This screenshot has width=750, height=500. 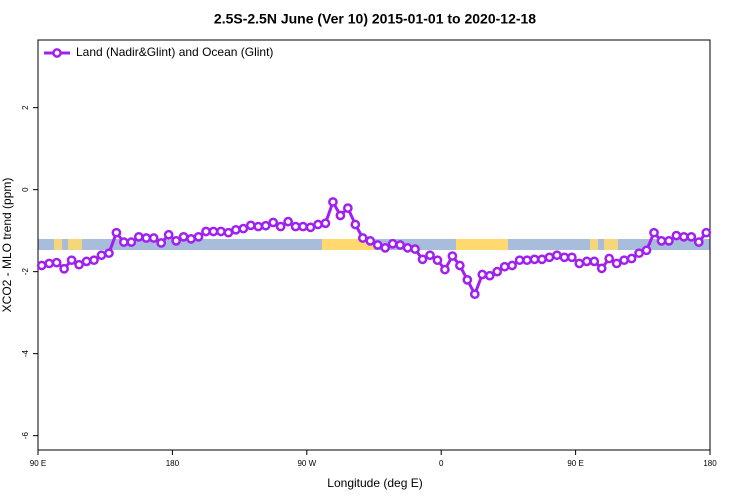 I want to click on x-tick-label: 0, so click(x=441, y=463).